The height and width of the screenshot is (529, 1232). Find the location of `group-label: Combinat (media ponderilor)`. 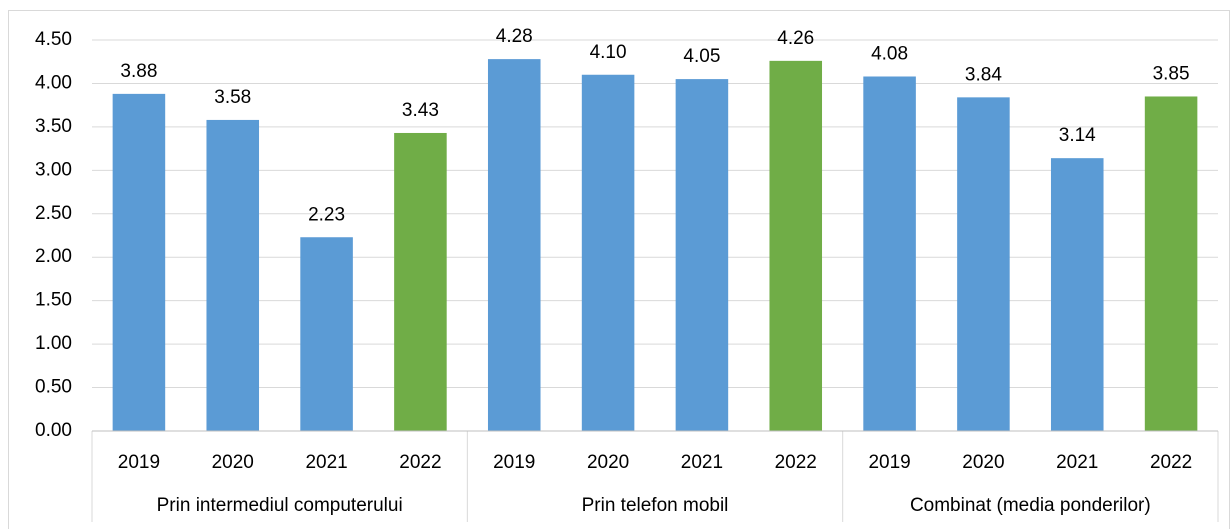

group-label: Combinat (media ponderilor) is located at coordinates (1030, 505).